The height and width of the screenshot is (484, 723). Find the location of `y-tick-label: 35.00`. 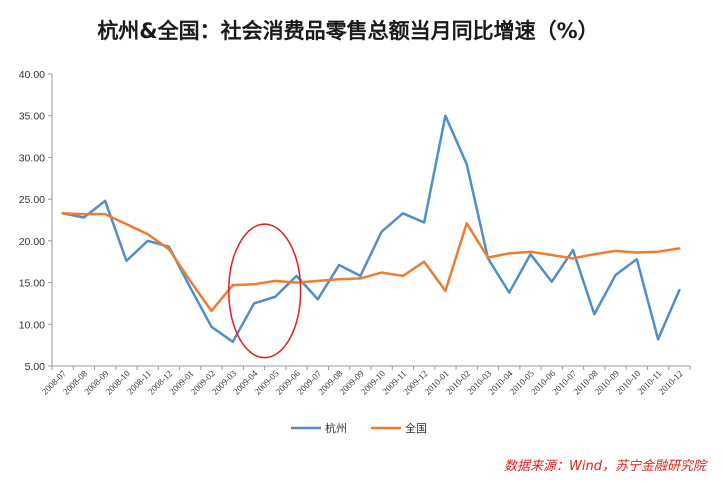

y-tick-label: 35.00 is located at coordinates (32, 117).